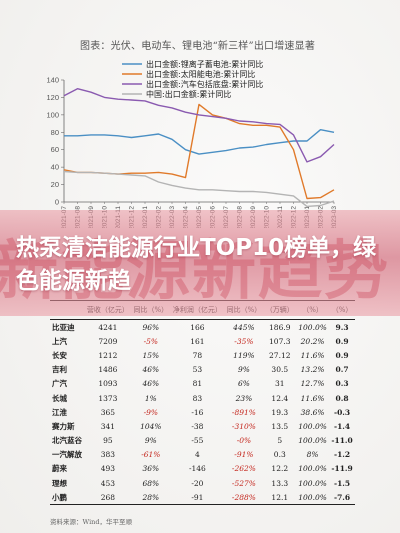  I want to click on table-cell: 4241, so click(108, 327).